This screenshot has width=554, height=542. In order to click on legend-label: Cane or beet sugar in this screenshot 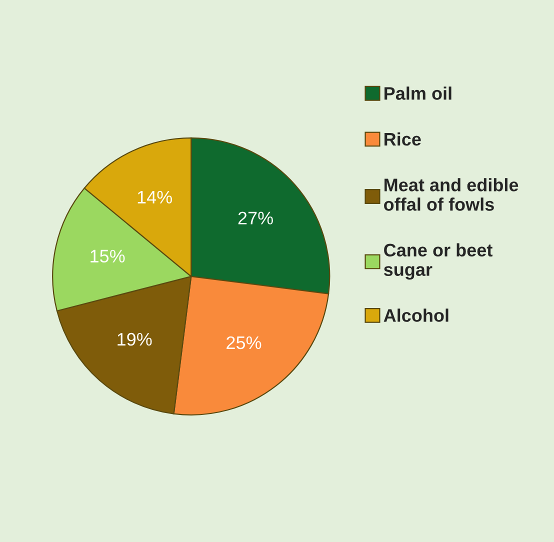, I will do `click(438, 261)`.